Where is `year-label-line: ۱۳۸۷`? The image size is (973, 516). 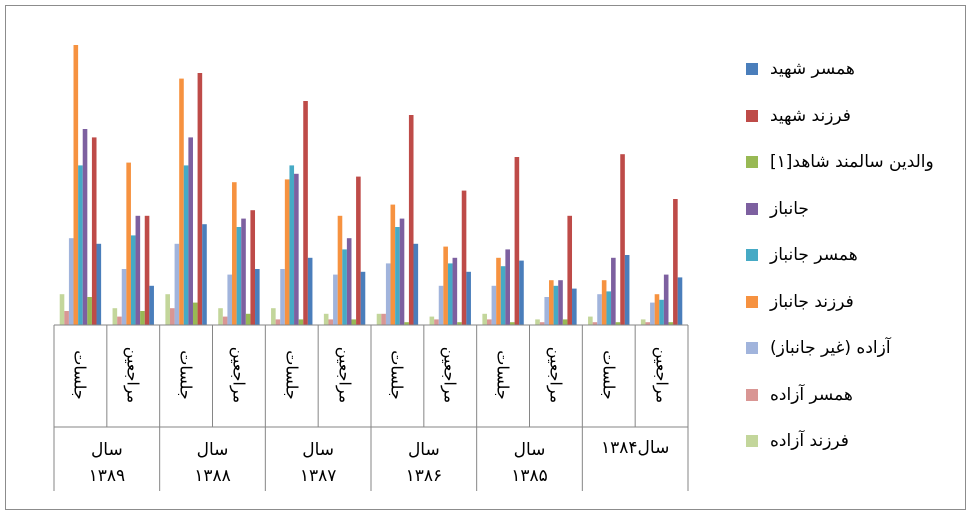
year-label-line: ۱۳۸۷ is located at coordinates (318, 476).